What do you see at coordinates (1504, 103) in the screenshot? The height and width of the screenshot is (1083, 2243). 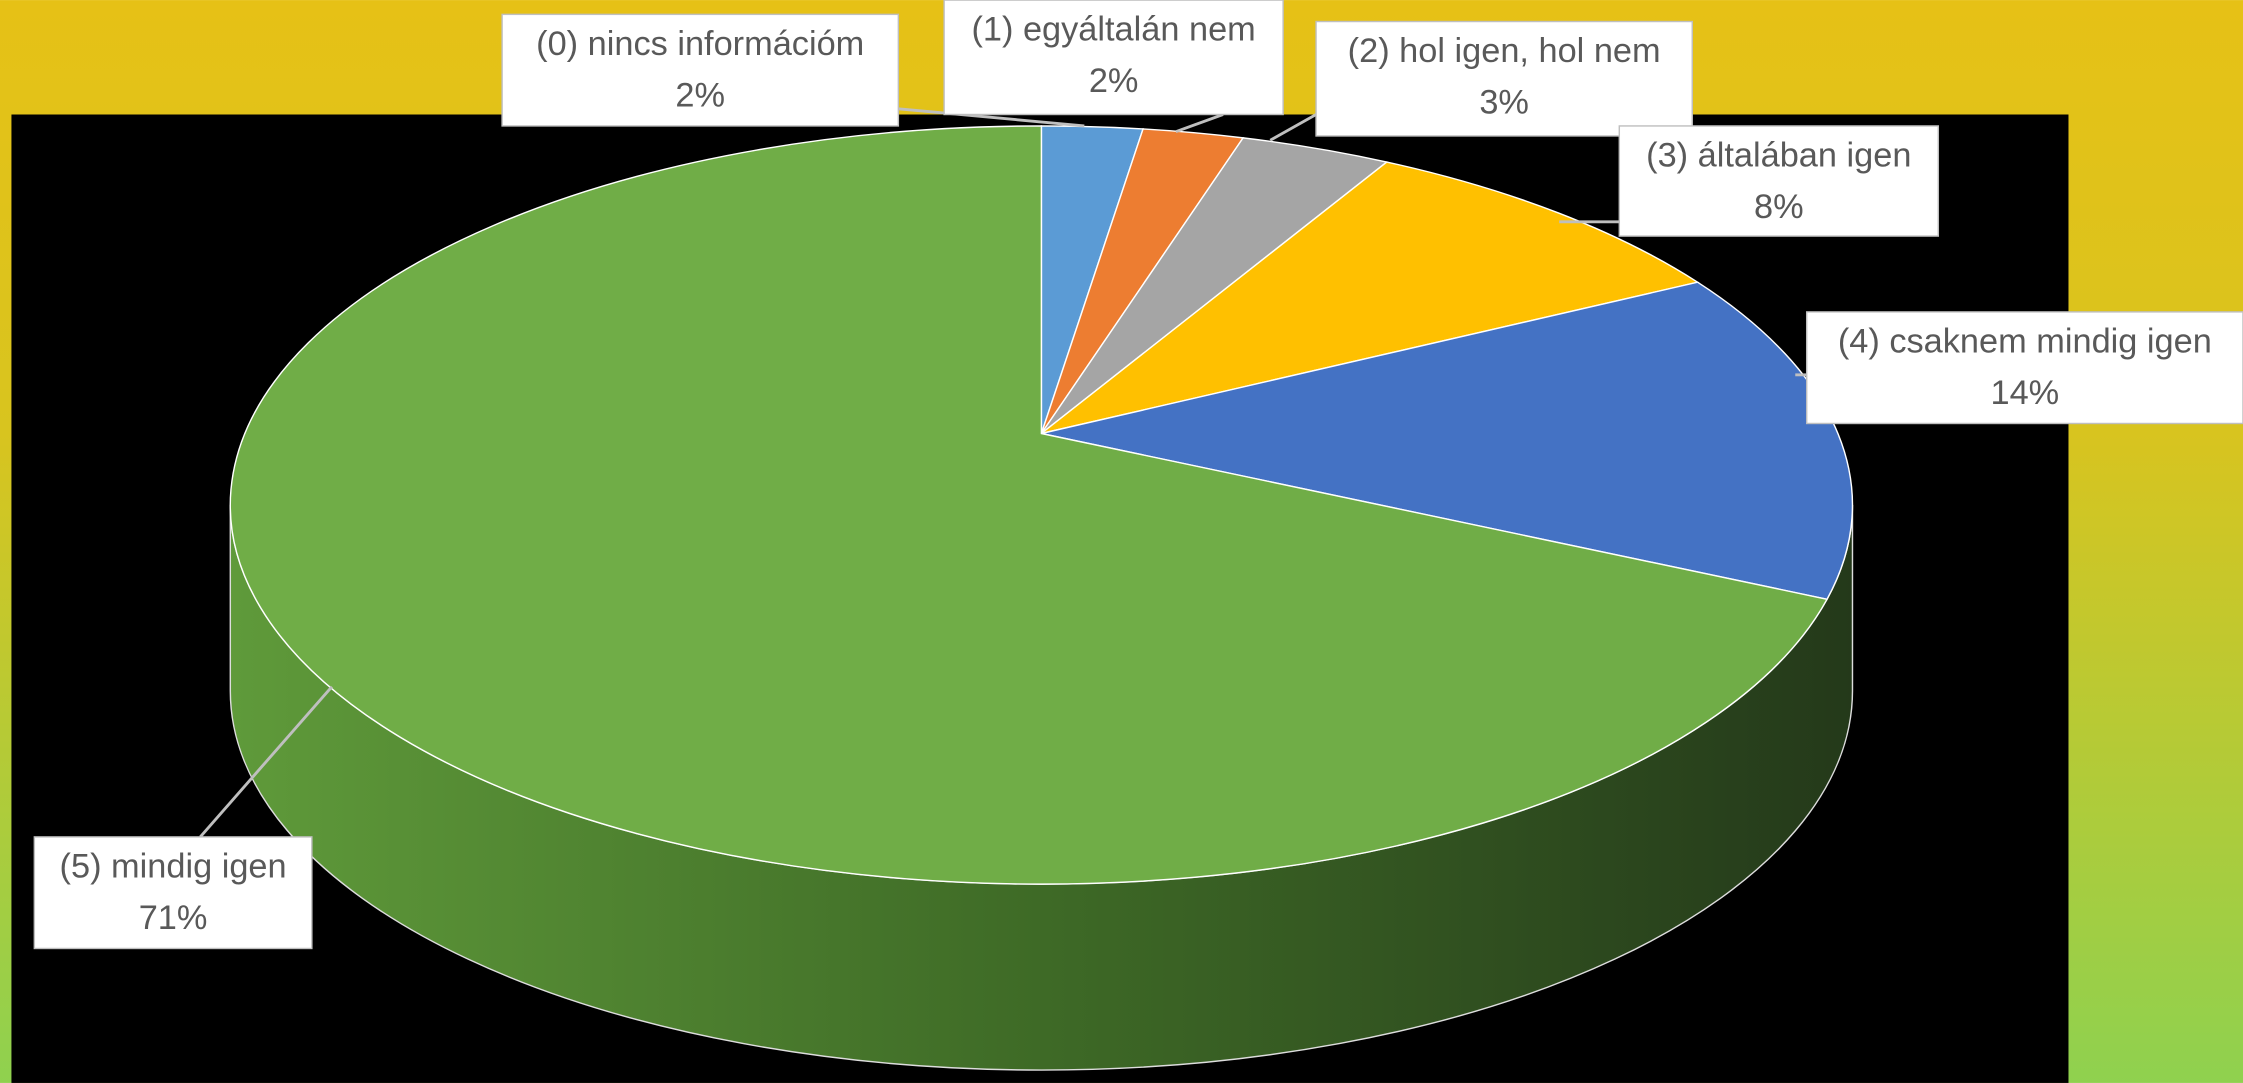 I see `value-label: 3%` at bounding box center [1504, 103].